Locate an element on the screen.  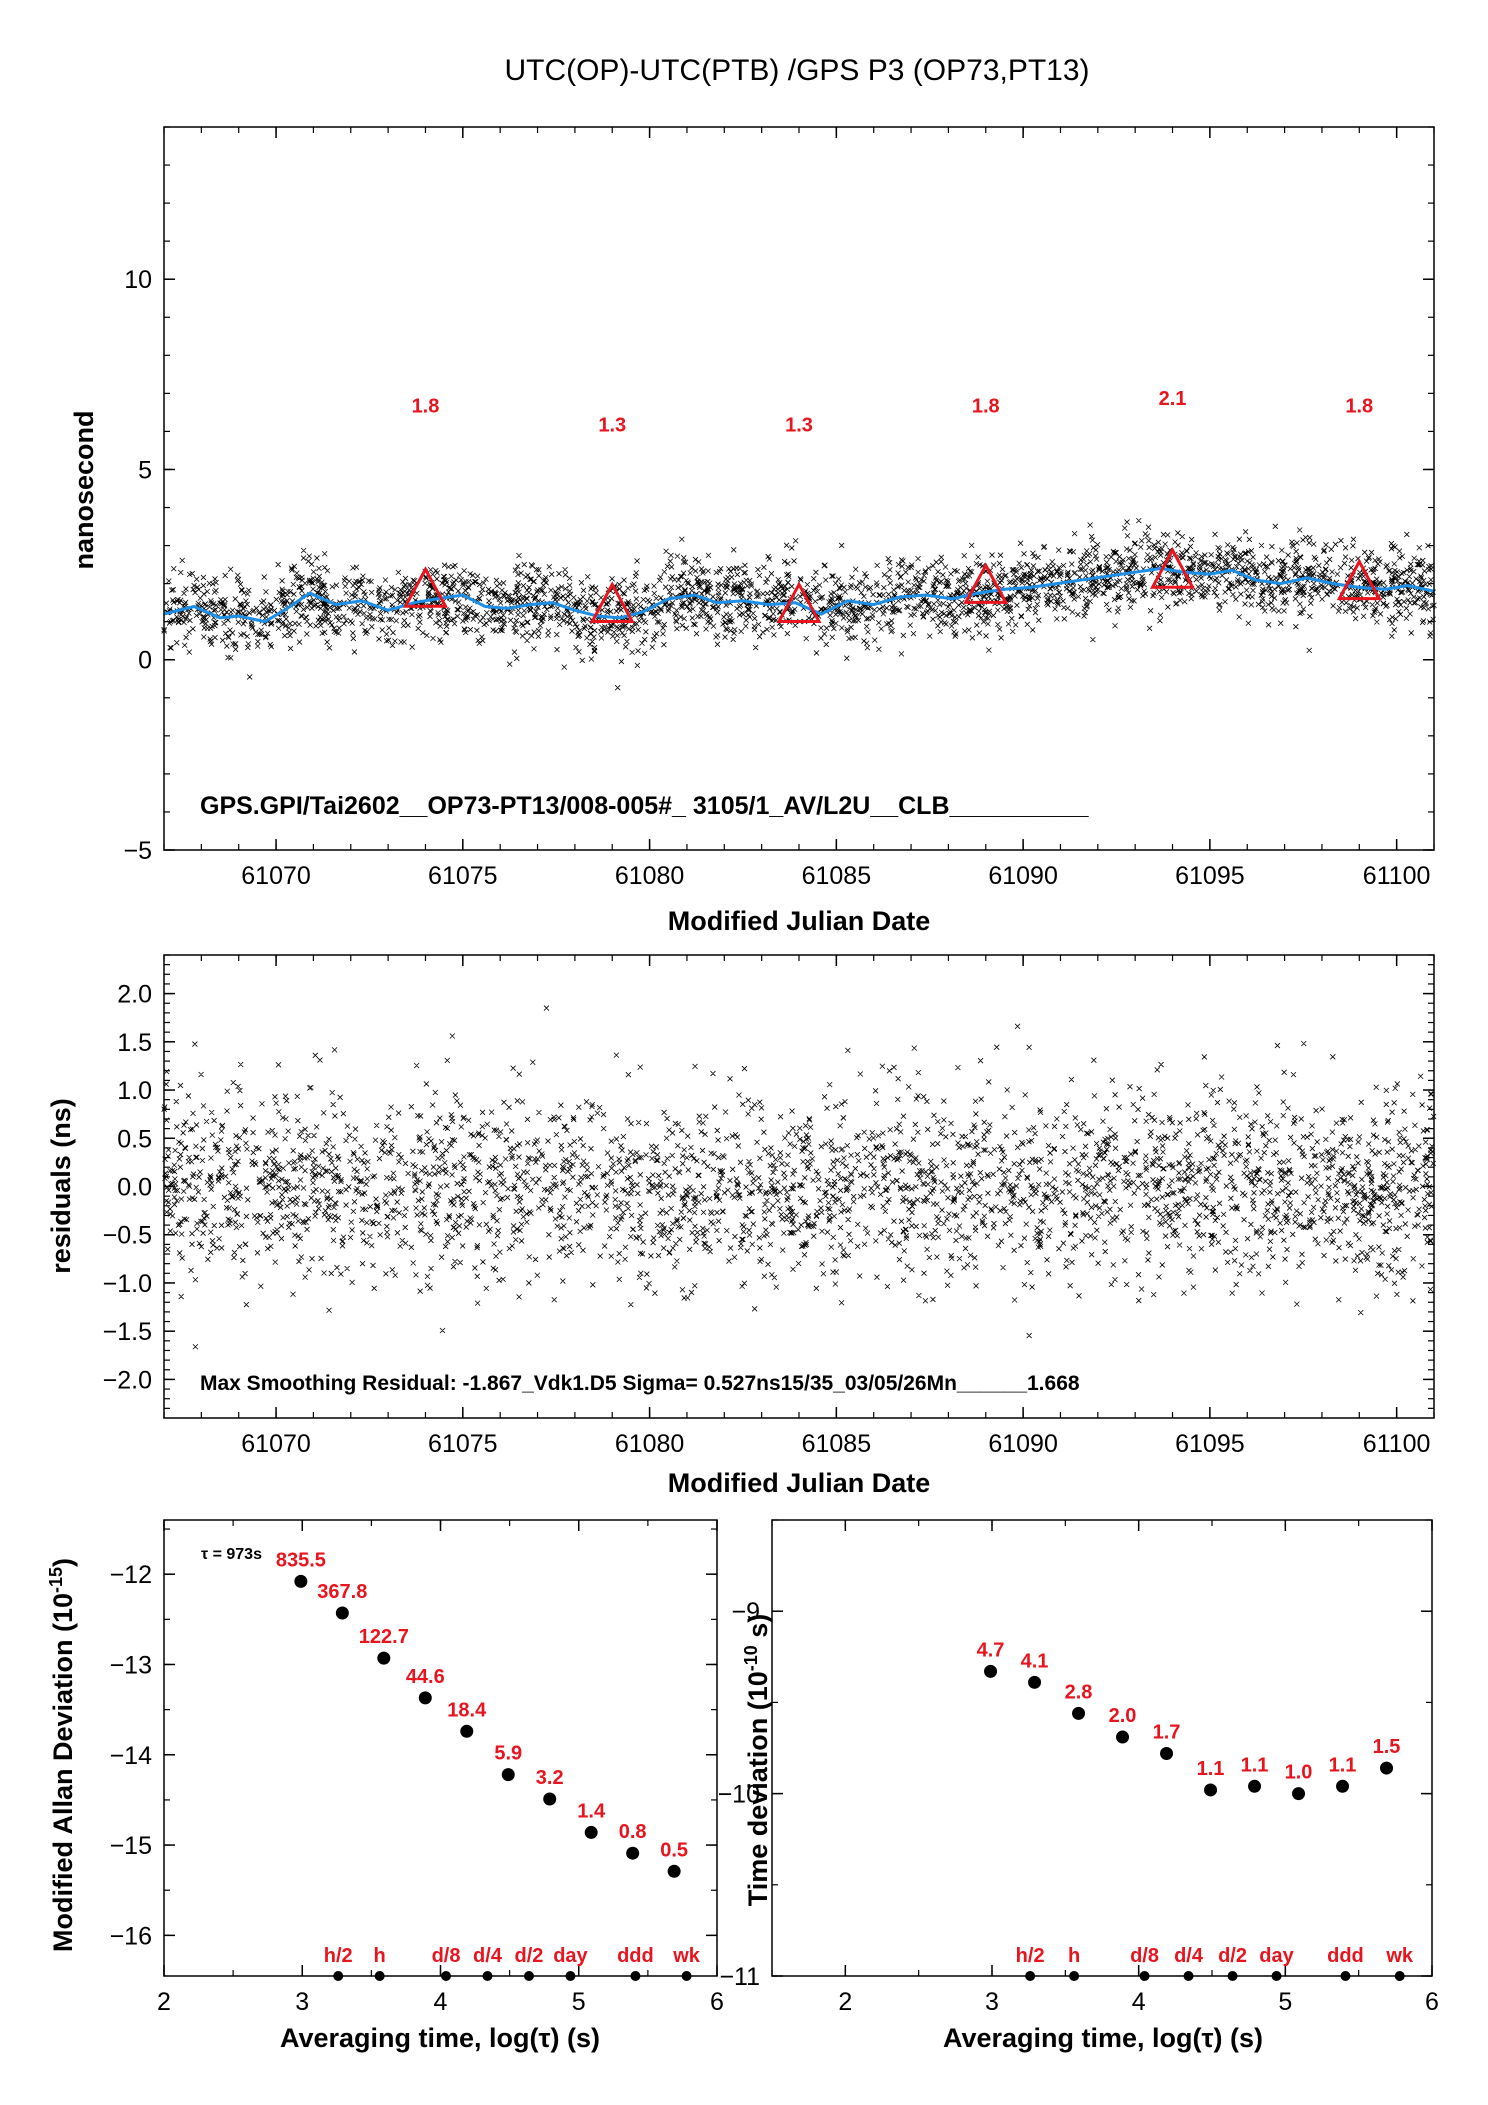
tdev-ylabel-main: Time deviation (10 is located at coordinates (758, 1788).